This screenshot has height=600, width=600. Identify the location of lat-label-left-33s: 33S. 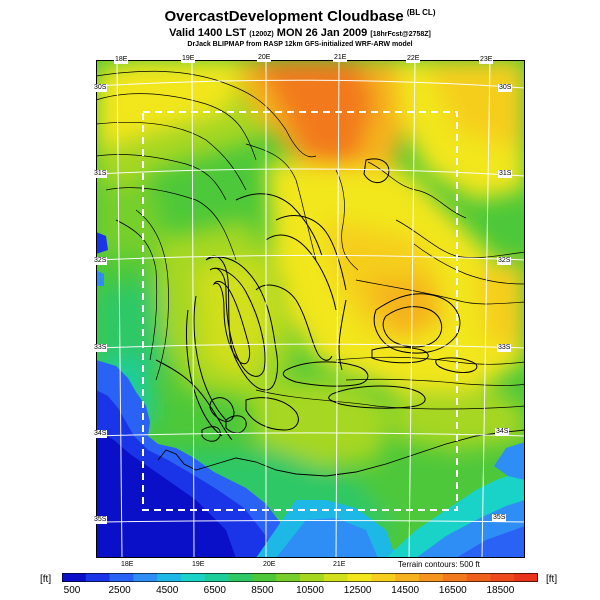
(100, 348).